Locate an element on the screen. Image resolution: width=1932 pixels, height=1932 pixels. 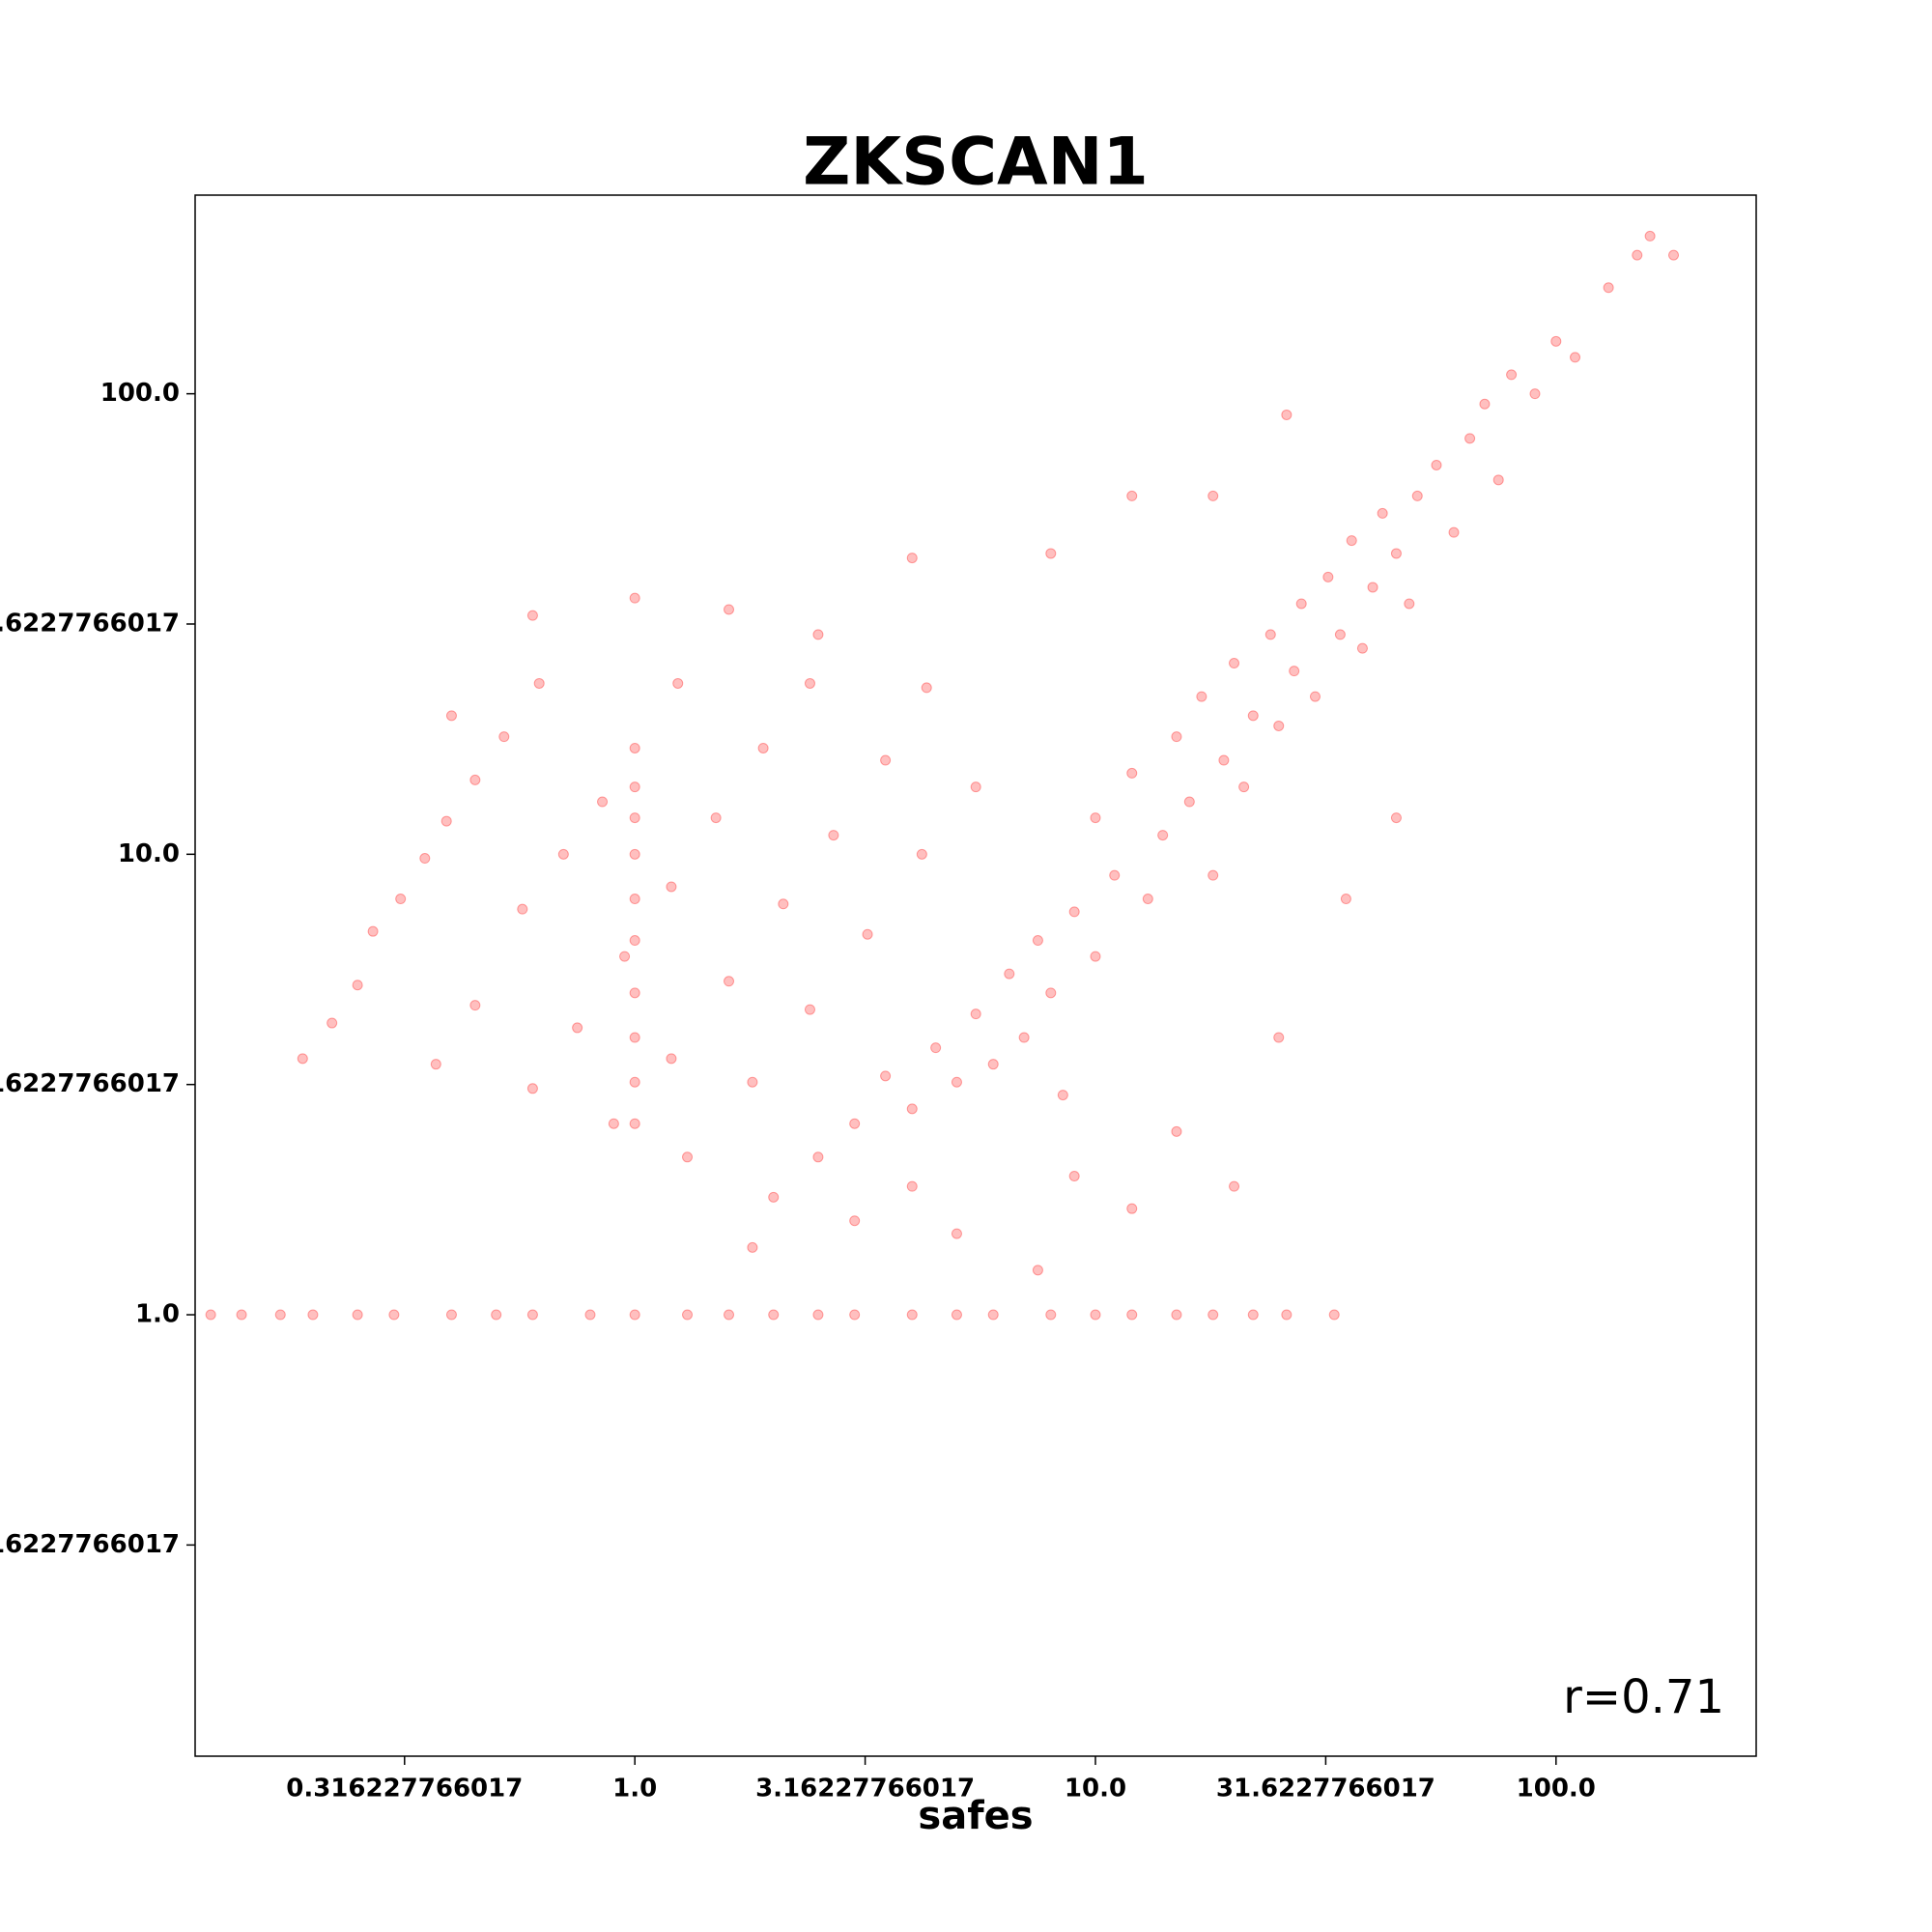
x-tick-label: 10.0 is located at coordinates (1095, 1789).